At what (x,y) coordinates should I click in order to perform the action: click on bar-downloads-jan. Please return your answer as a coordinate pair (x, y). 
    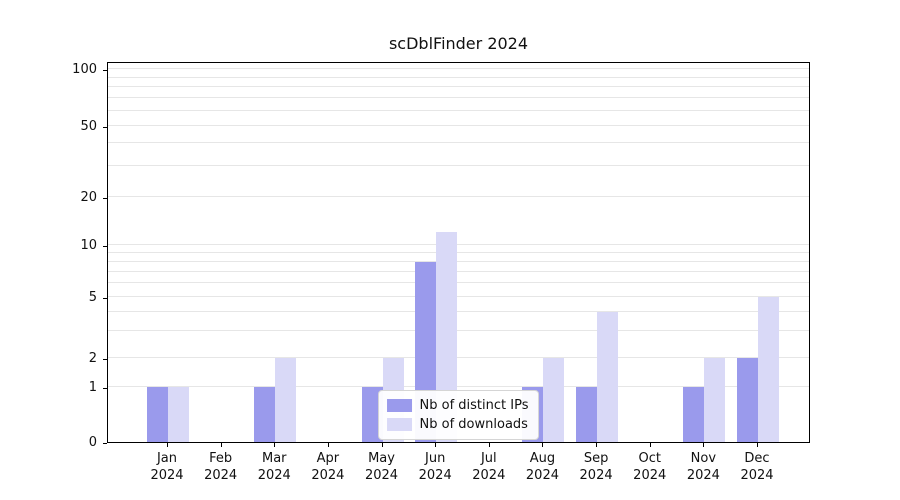
    Looking at the image, I should click on (178, 414).